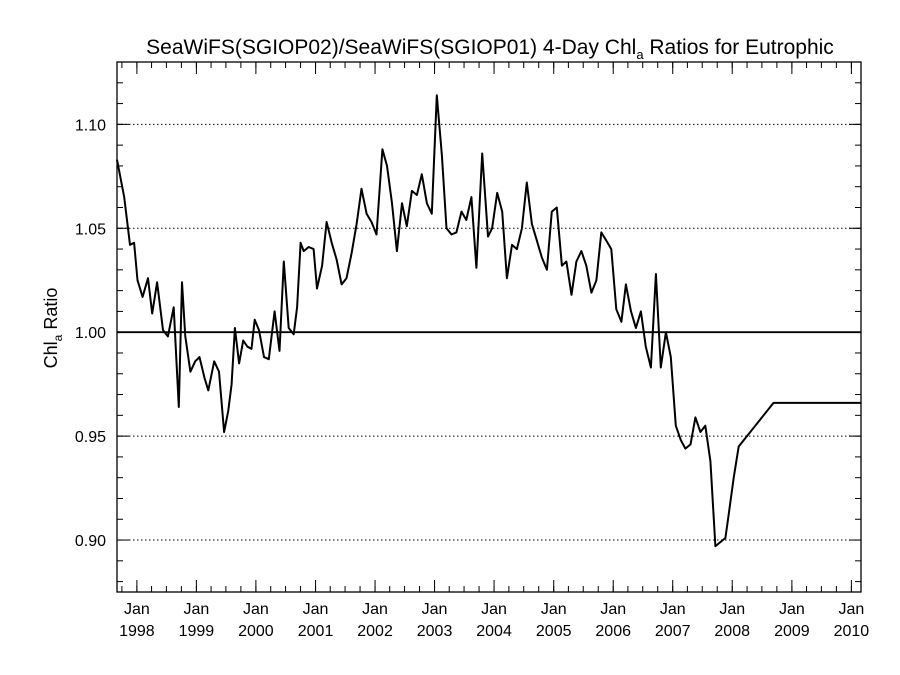  Describe the element at coordinates (51, 354) in the screenshot. I see `y-axis-label-main: Chl` at that location.